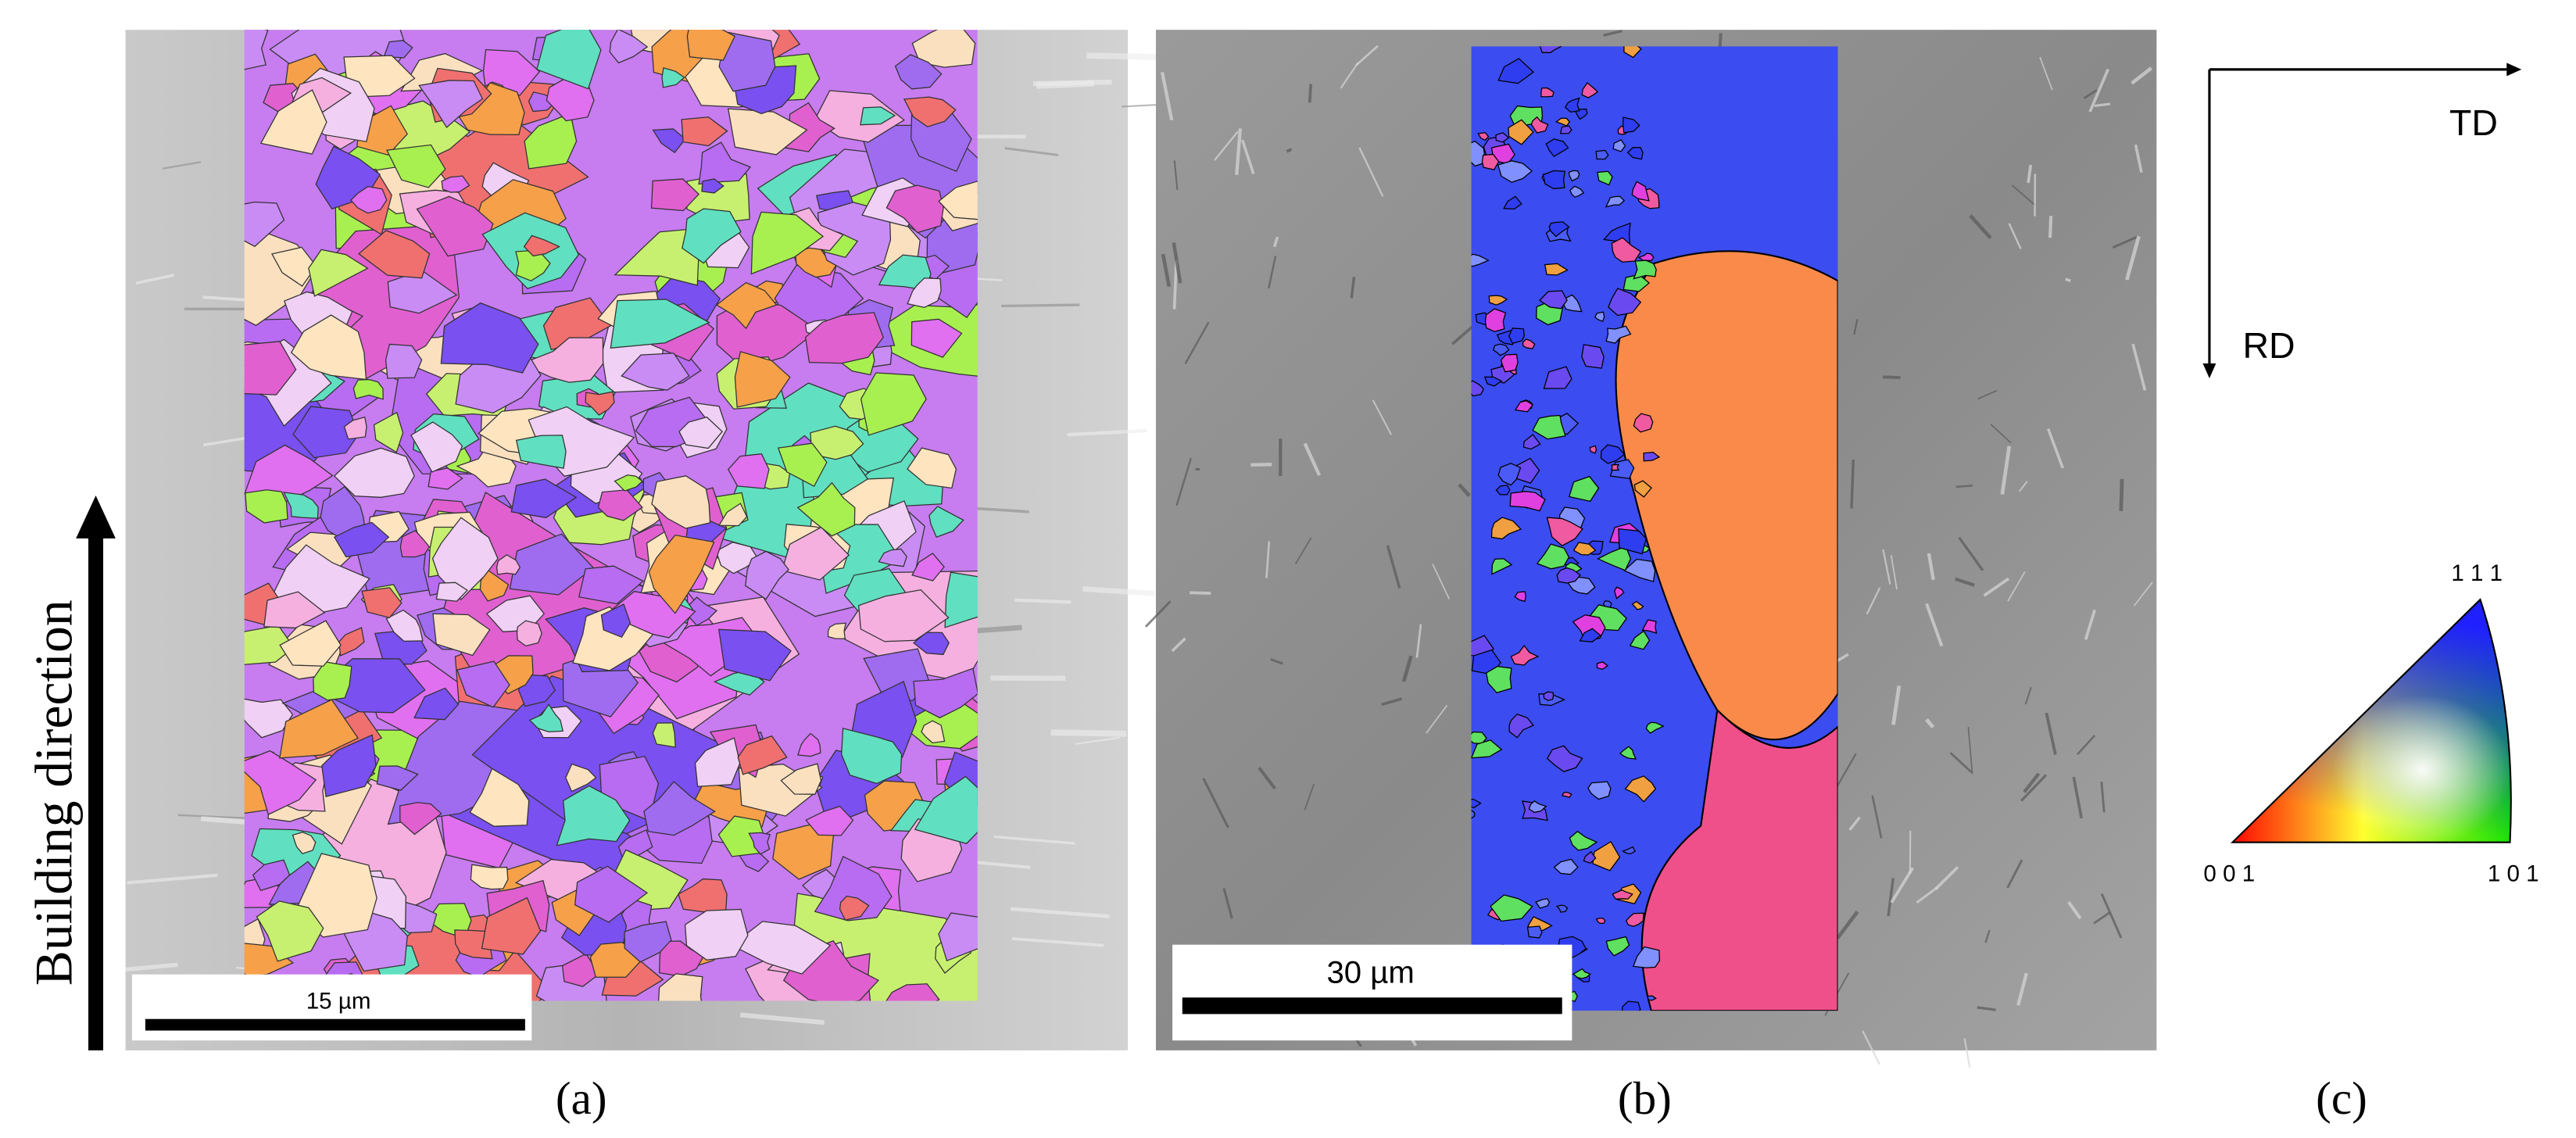  What do you see at coordinates (2513, 874) in the screenshot?
I see `corner-label: 1 0 1` at bounding box center [2513, 874].